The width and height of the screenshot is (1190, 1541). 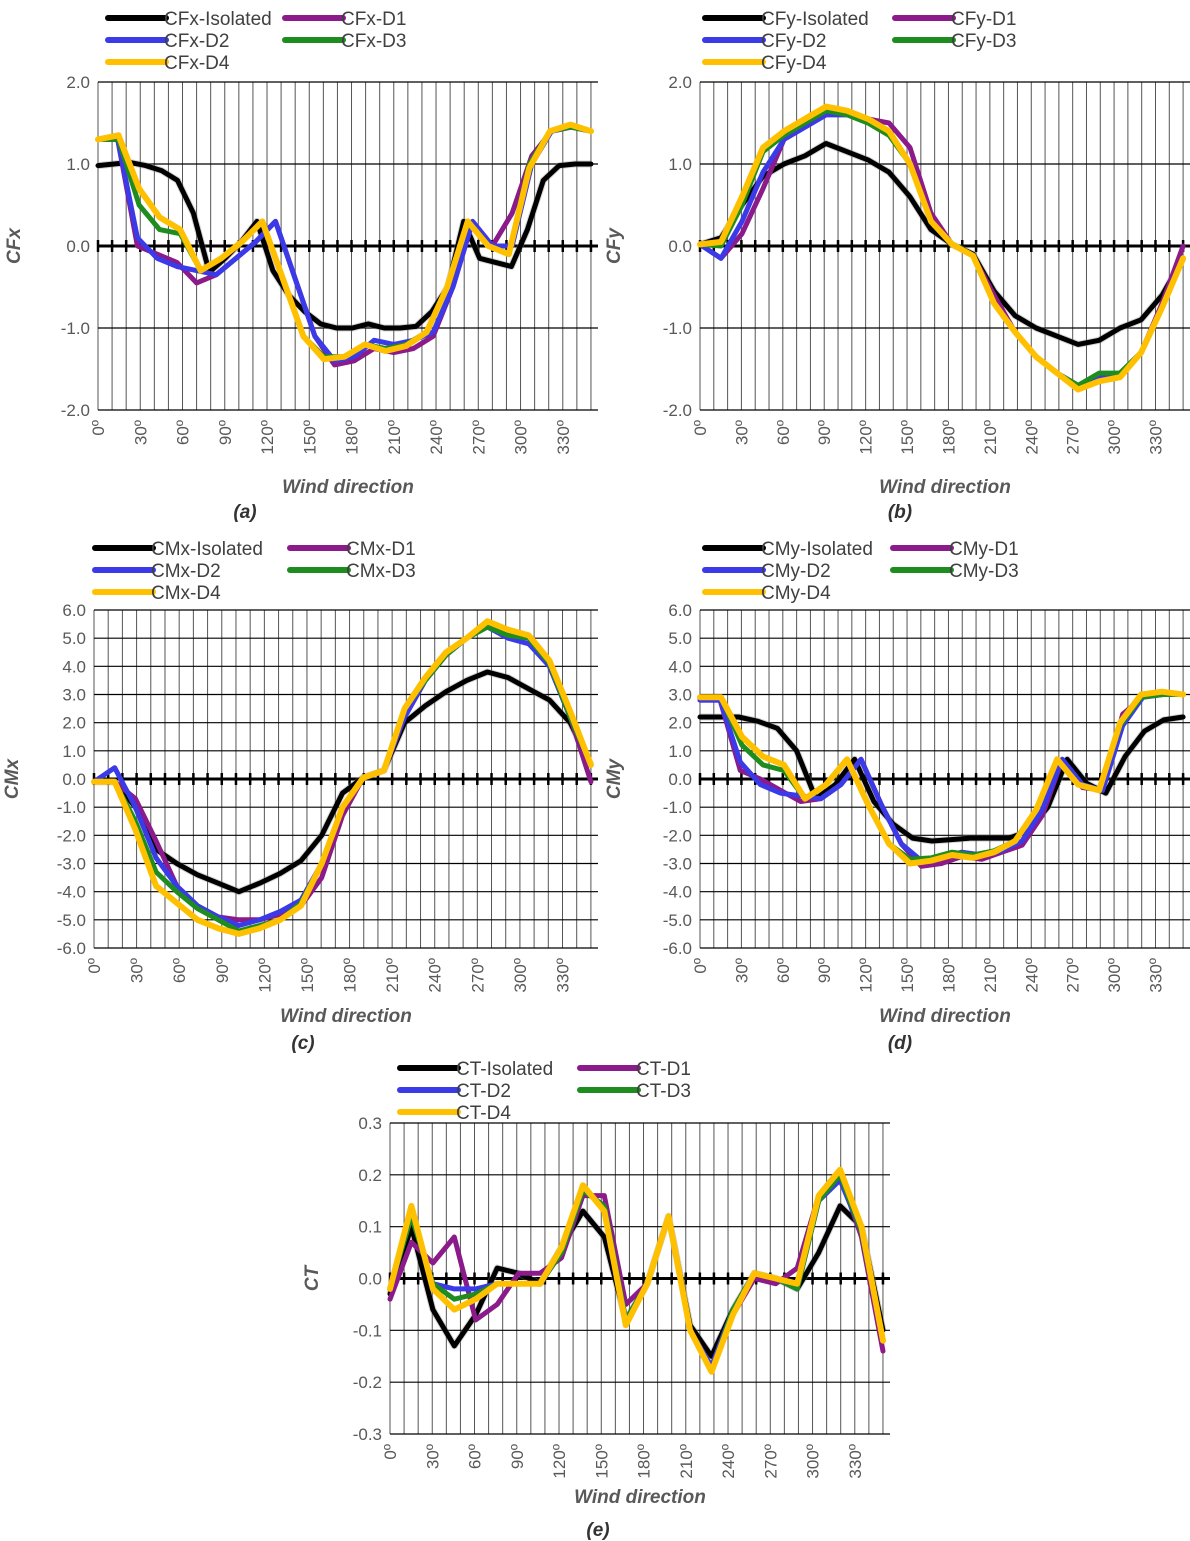 I want to click on legend-label: CFy-D3, so click(x=983, y=41).